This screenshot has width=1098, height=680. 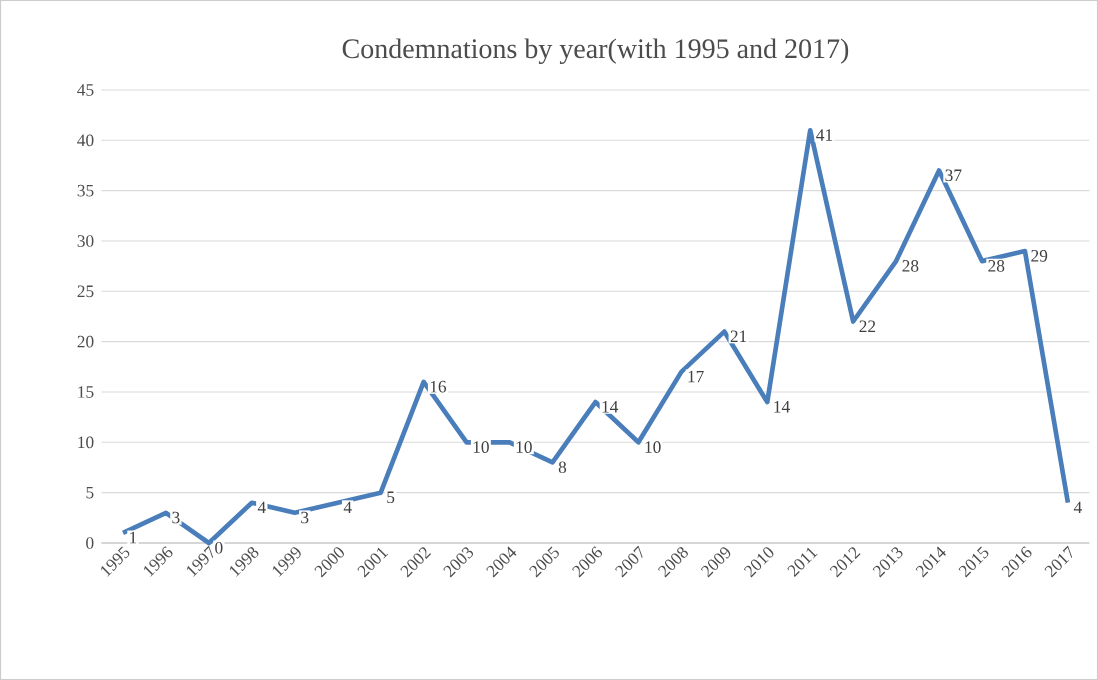 What do you see at coordinates (438, 386) in the screenshot?
I see `data-label: 16` at bounding box center [438, 386].